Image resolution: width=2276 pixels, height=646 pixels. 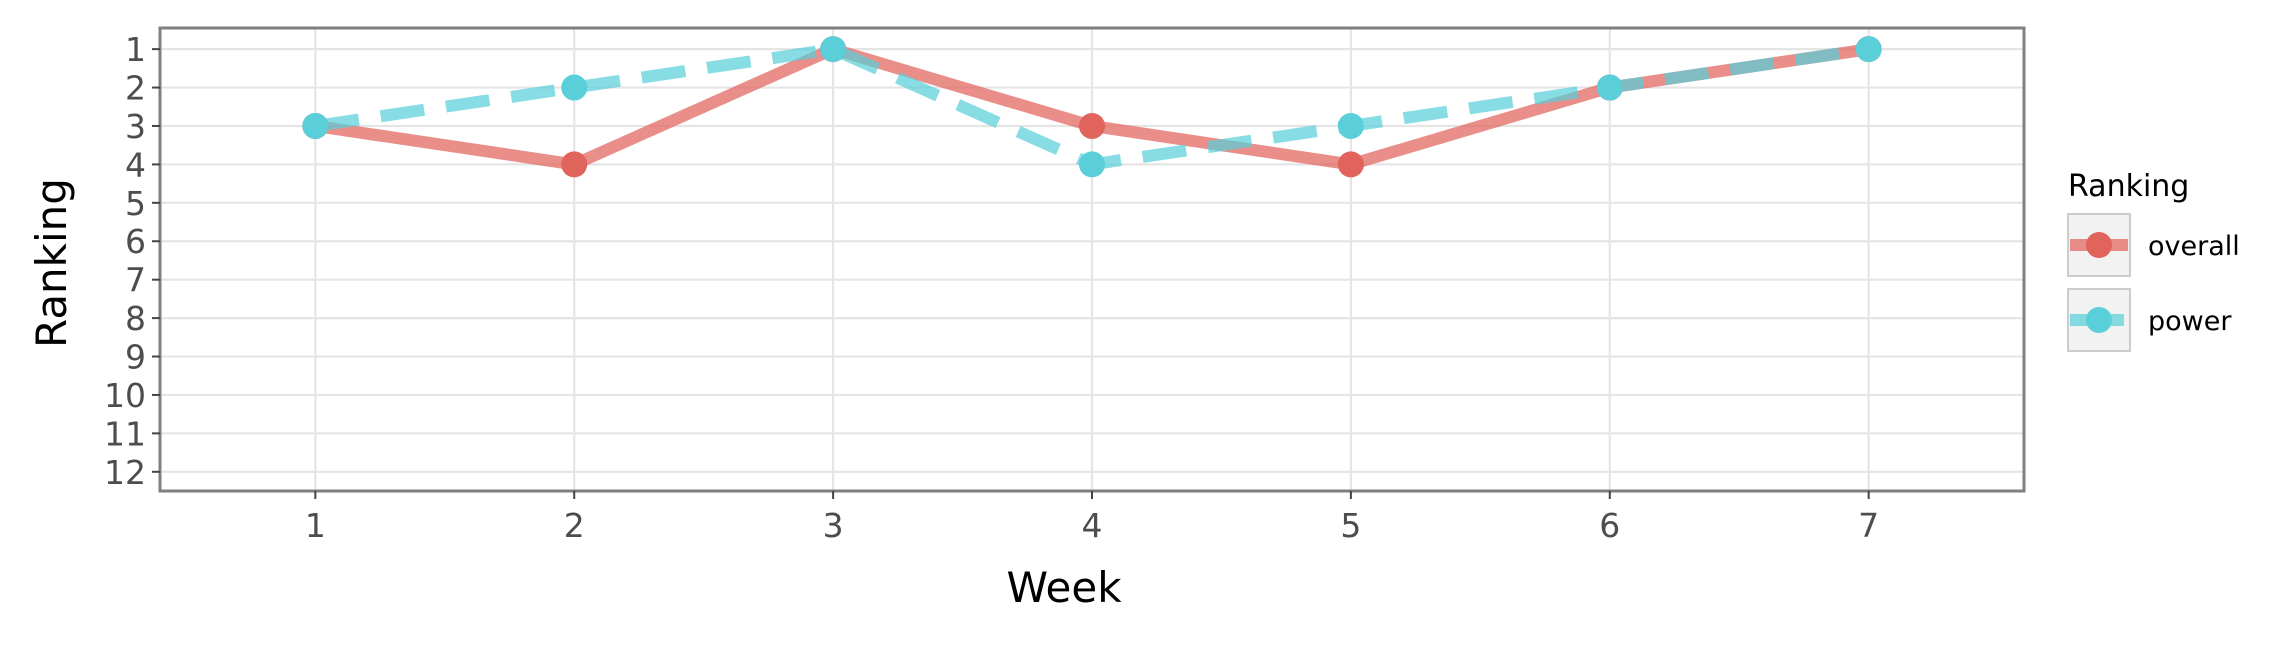 I want to click on x-tick-label: 5, so click(x=1350, y=525).